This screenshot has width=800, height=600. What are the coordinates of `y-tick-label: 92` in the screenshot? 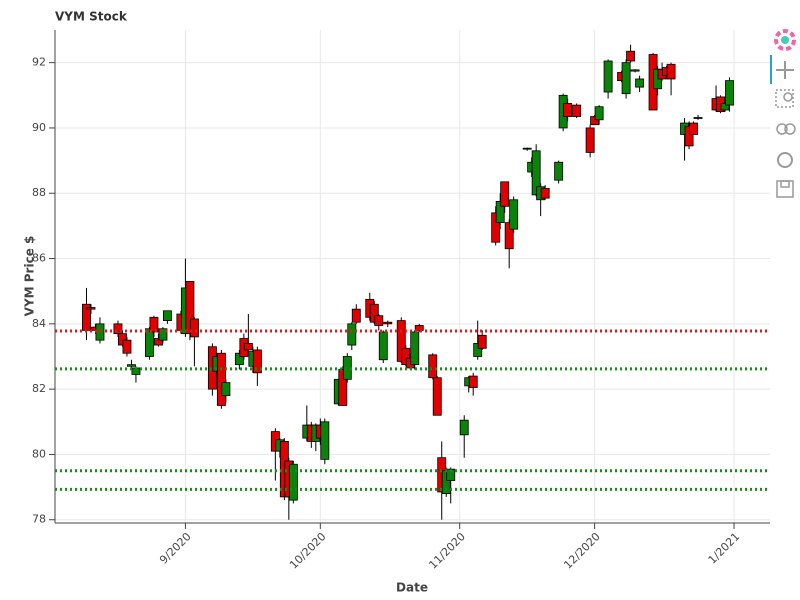 It's located at (39, 62).